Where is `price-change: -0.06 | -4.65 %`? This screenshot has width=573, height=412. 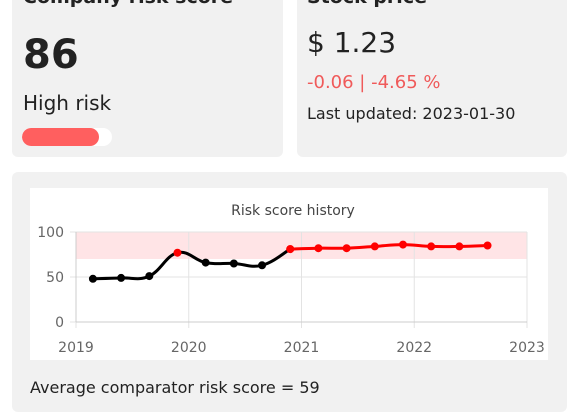 price-change: -0.06 | -4.65 % is located at coordinates (374, 82).